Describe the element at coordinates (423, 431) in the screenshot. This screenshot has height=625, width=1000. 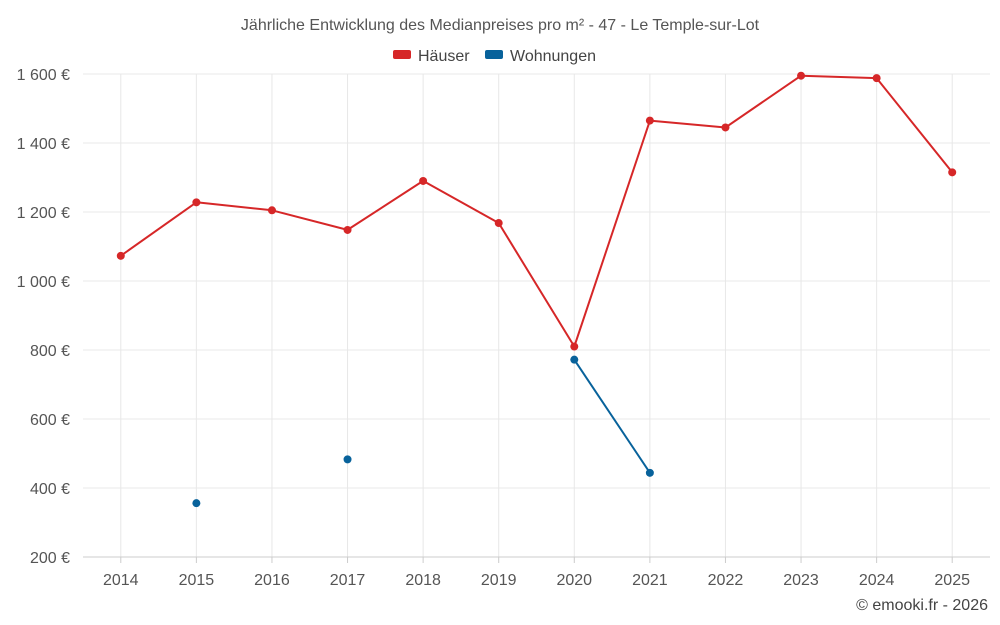
I see `series-wohnungen` at that location.